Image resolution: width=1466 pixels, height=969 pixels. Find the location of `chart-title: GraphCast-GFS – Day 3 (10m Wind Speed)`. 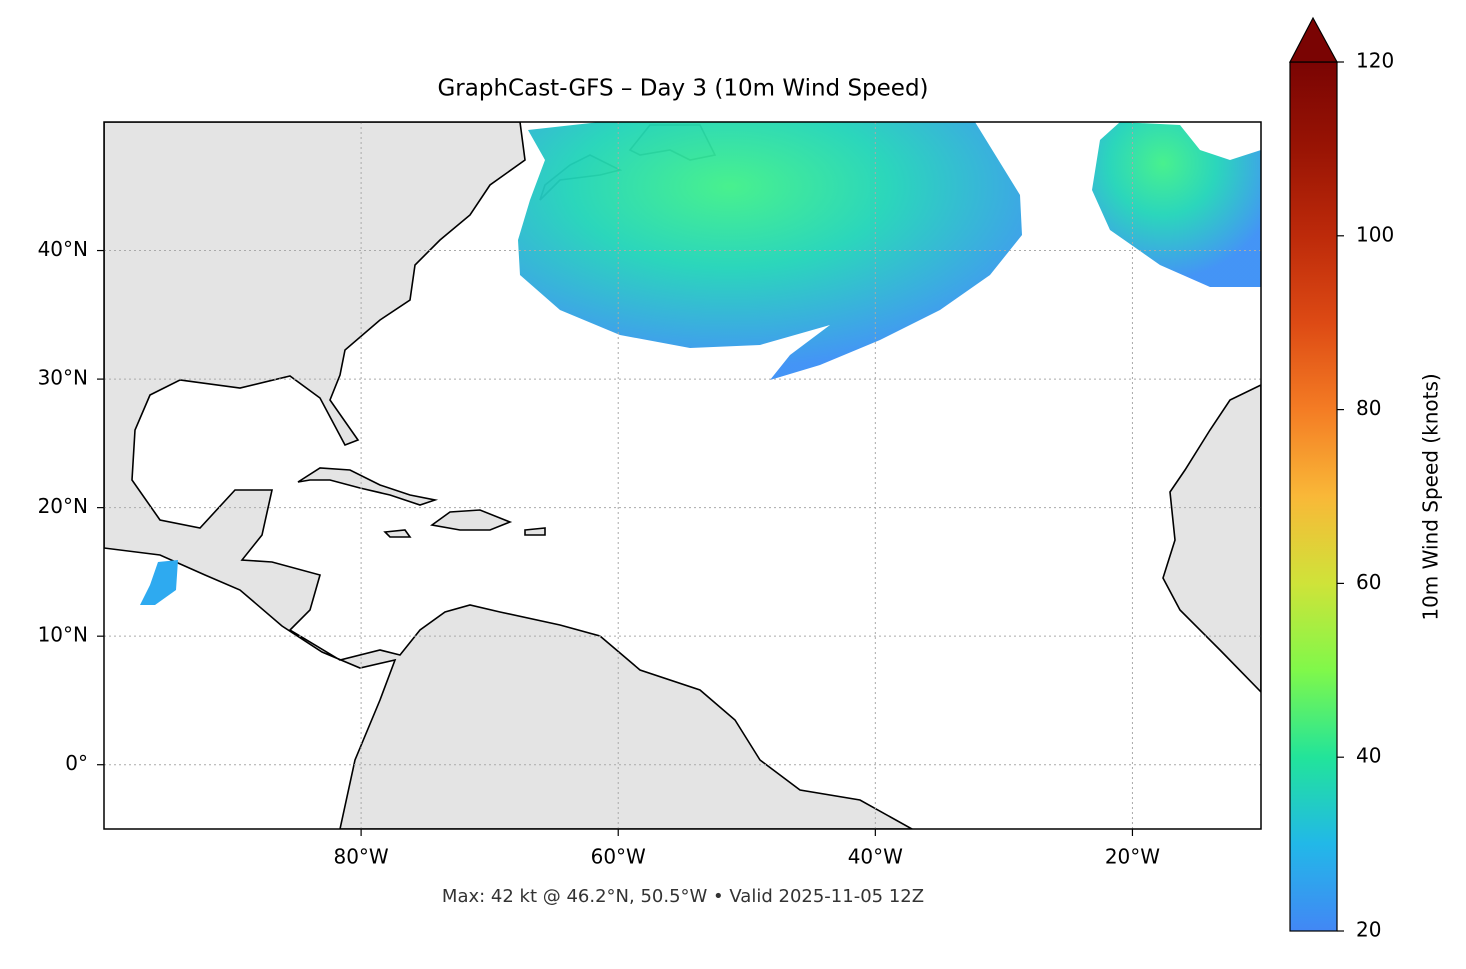

chart-title: GraphCast-GFS – Day 3 (10m Wind Speed) is located at coordinates (682, 89).